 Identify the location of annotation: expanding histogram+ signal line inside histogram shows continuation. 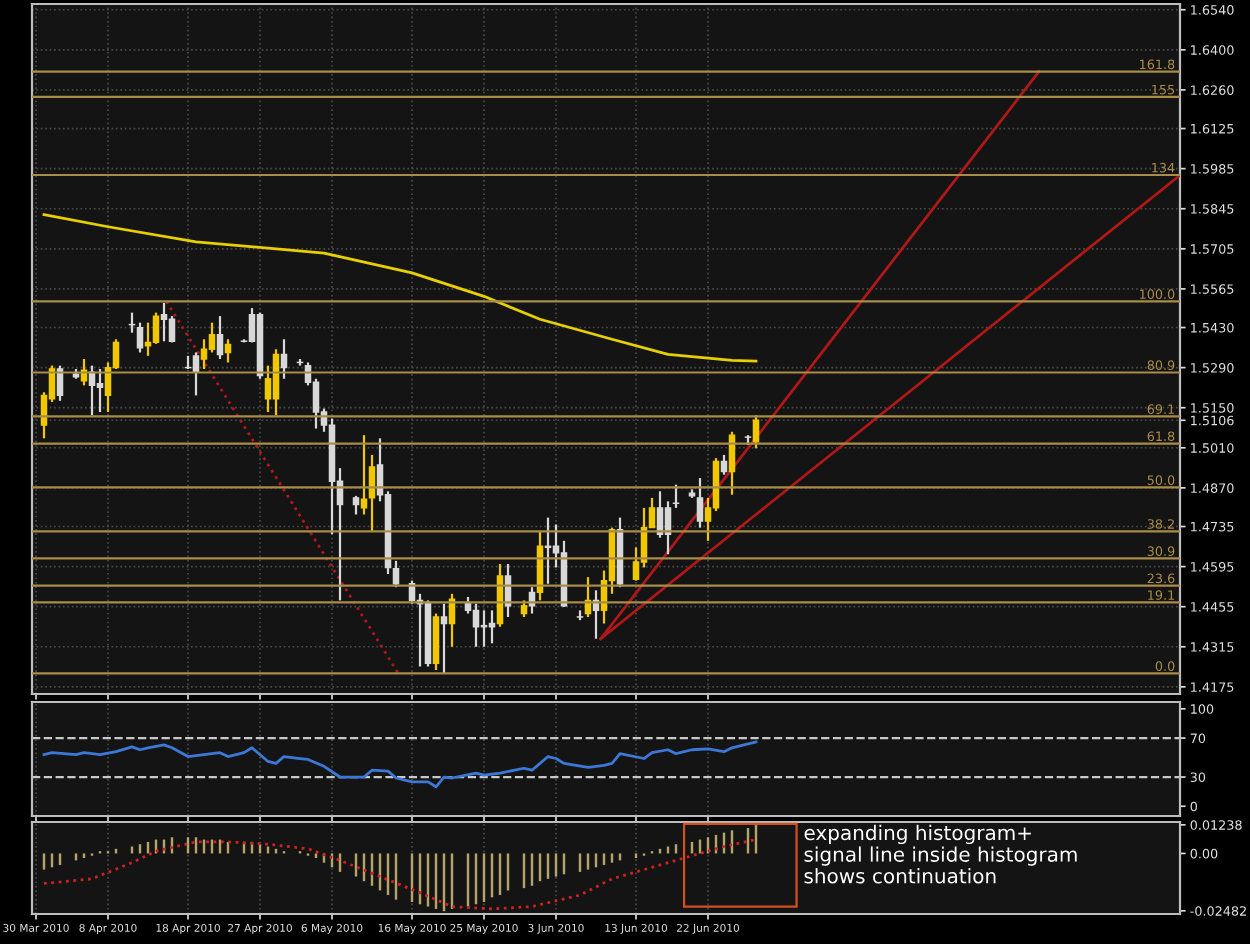
(940, 854).